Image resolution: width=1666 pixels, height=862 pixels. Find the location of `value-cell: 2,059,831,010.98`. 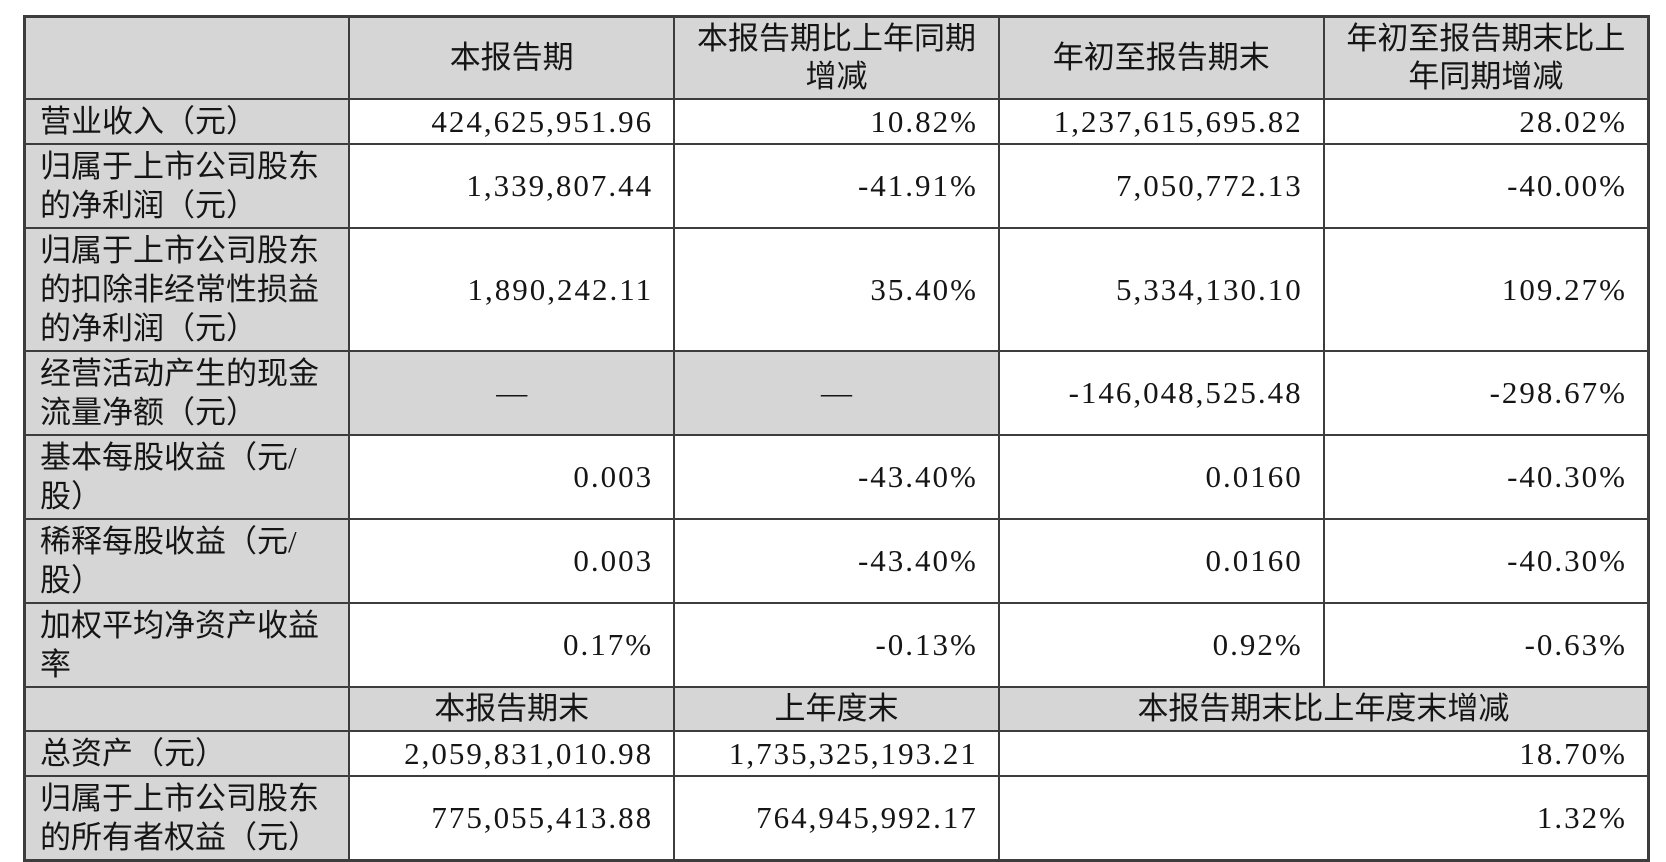

value-cell: 2,059,831,010.98 is located at coordinates (512, 753).